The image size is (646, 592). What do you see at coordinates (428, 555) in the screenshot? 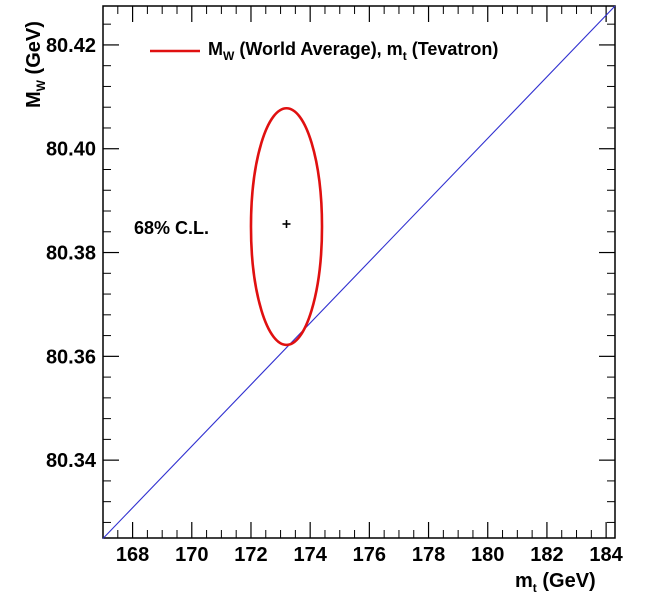
I see `x-tick-label: 178` at bounding box center [428, 555].